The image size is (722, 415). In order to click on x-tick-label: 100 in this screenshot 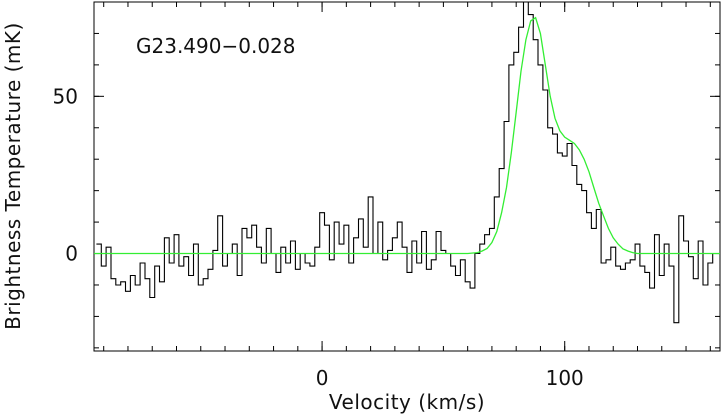, I will do `click(565, 378)`.